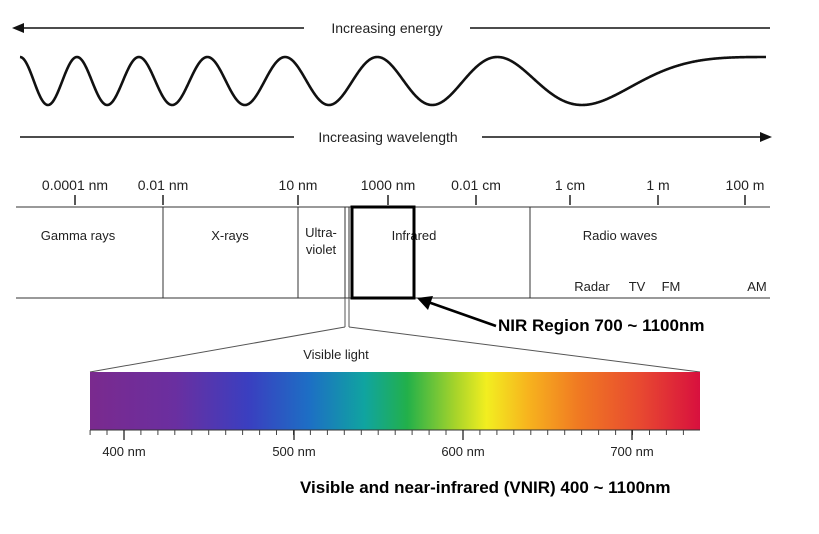 Image resolution: width=819 pixels, height=534 pixels. What do you see at coordinates (757, 286) in the screenshot?
I see `radio-sub-label: AM` at bounding box center [757, 286].